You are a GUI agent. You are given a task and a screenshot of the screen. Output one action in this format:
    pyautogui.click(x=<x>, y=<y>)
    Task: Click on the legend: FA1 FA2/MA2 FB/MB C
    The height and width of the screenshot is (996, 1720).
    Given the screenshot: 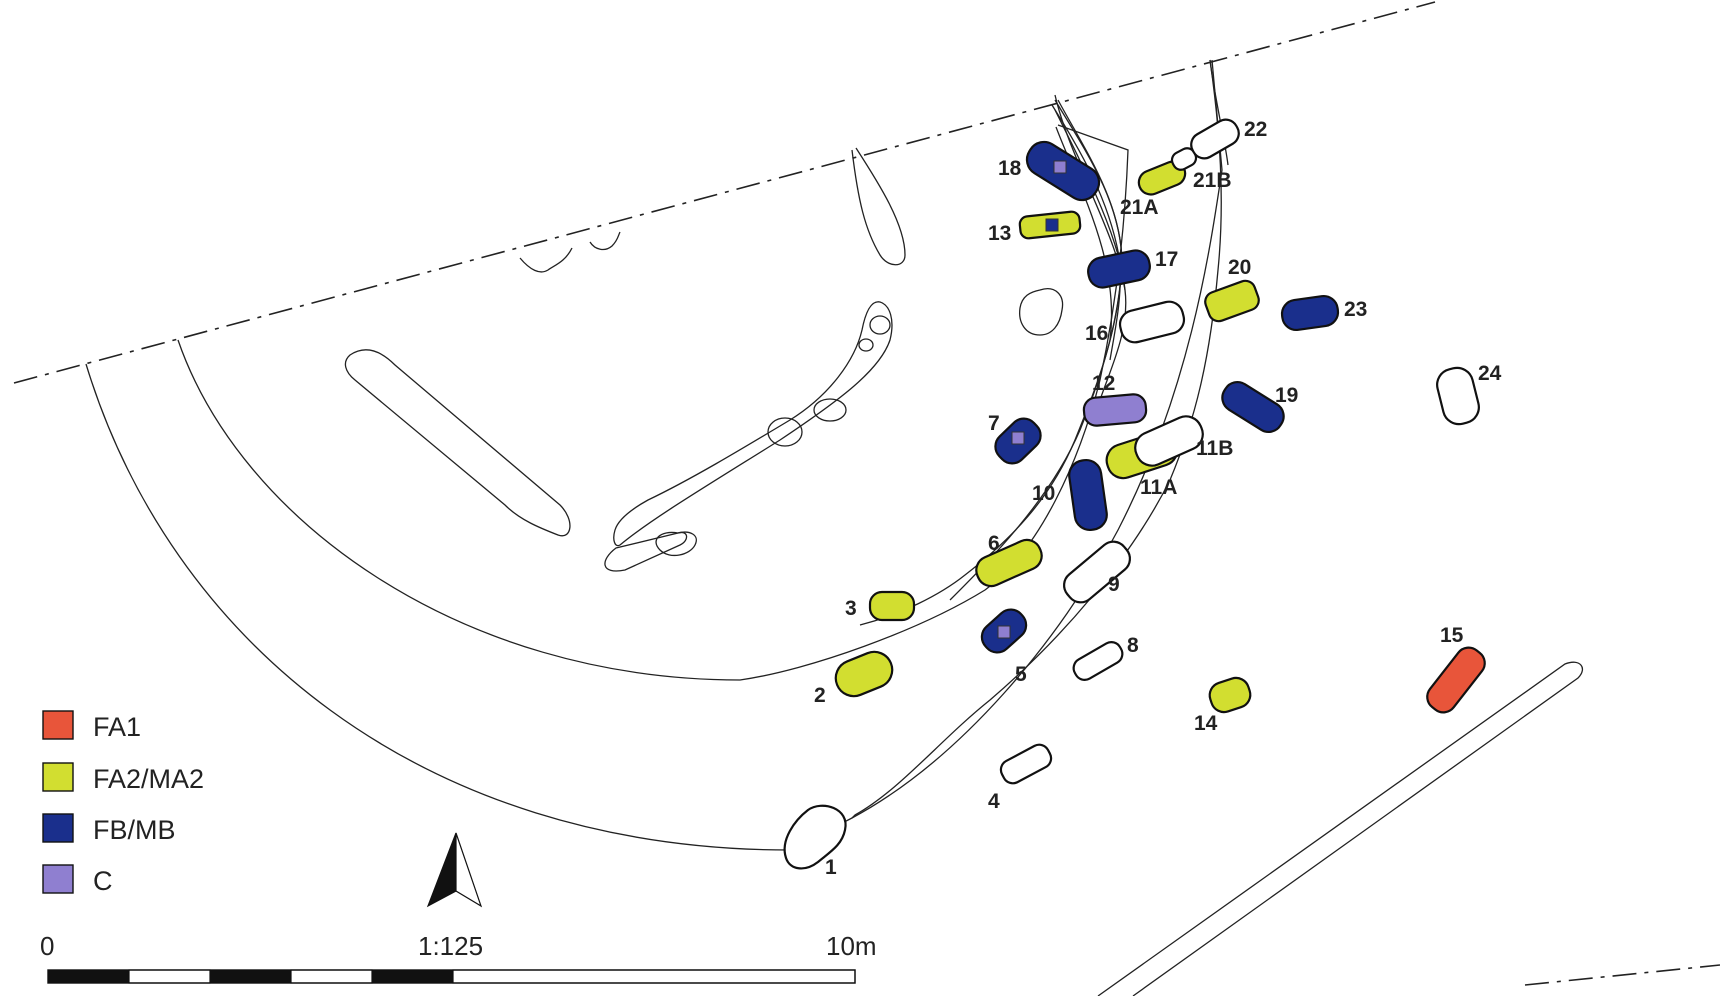 What is the action you would take?
    pyautogui.click(x=123, y=803)
    